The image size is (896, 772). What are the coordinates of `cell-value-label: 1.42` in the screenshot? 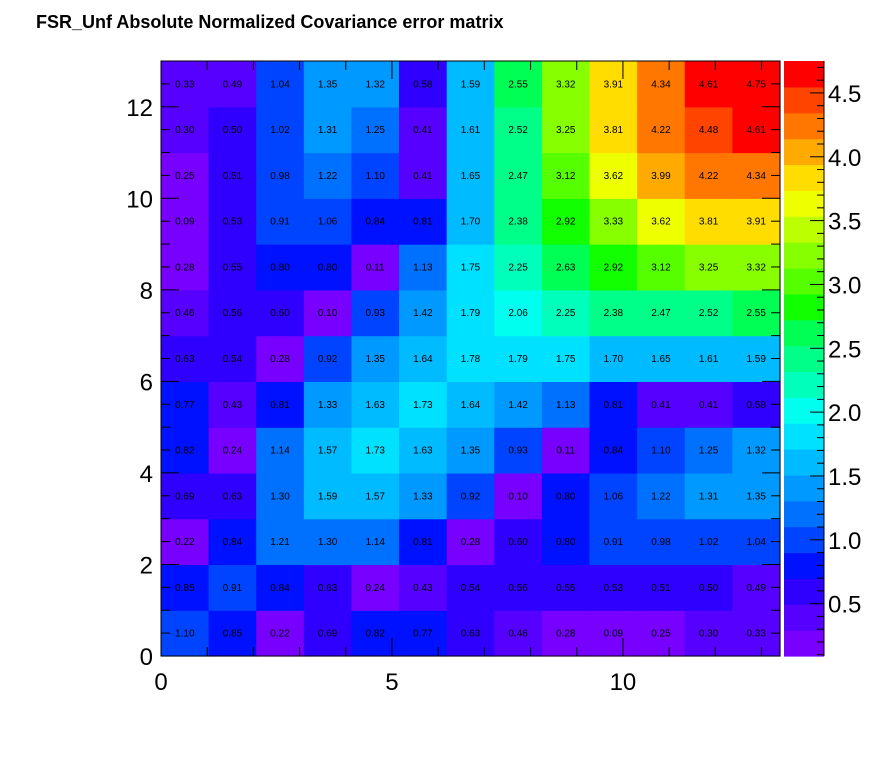 It's located at (518, 405).